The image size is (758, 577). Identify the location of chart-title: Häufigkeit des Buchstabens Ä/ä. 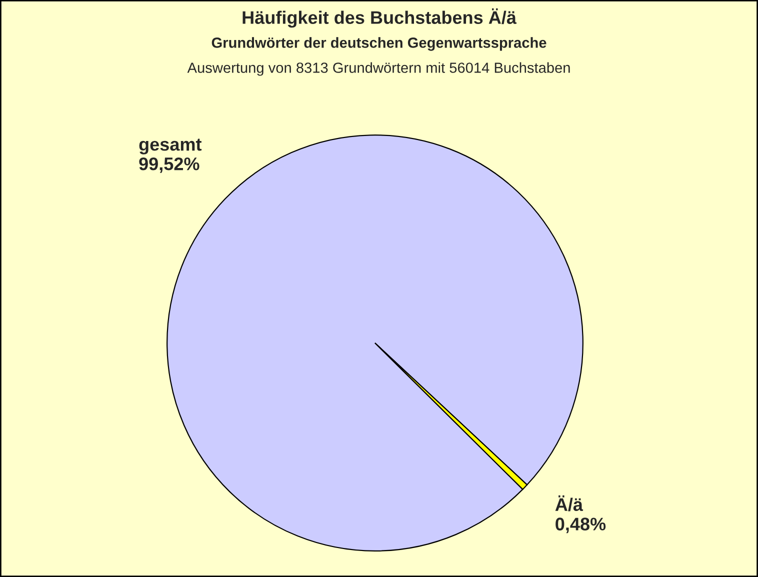
(379, 18).